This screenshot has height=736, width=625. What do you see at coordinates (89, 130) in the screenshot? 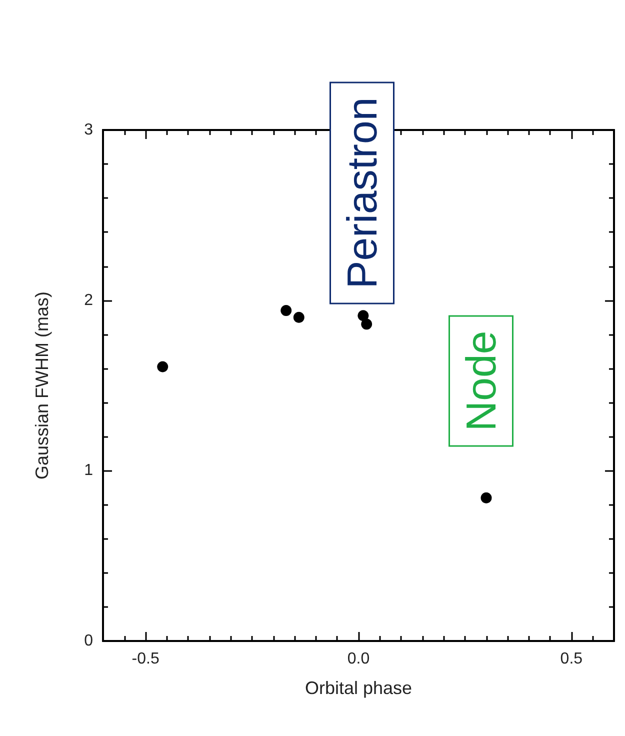
I see `y-tick-label: 3` at bounding box center [89, 130].